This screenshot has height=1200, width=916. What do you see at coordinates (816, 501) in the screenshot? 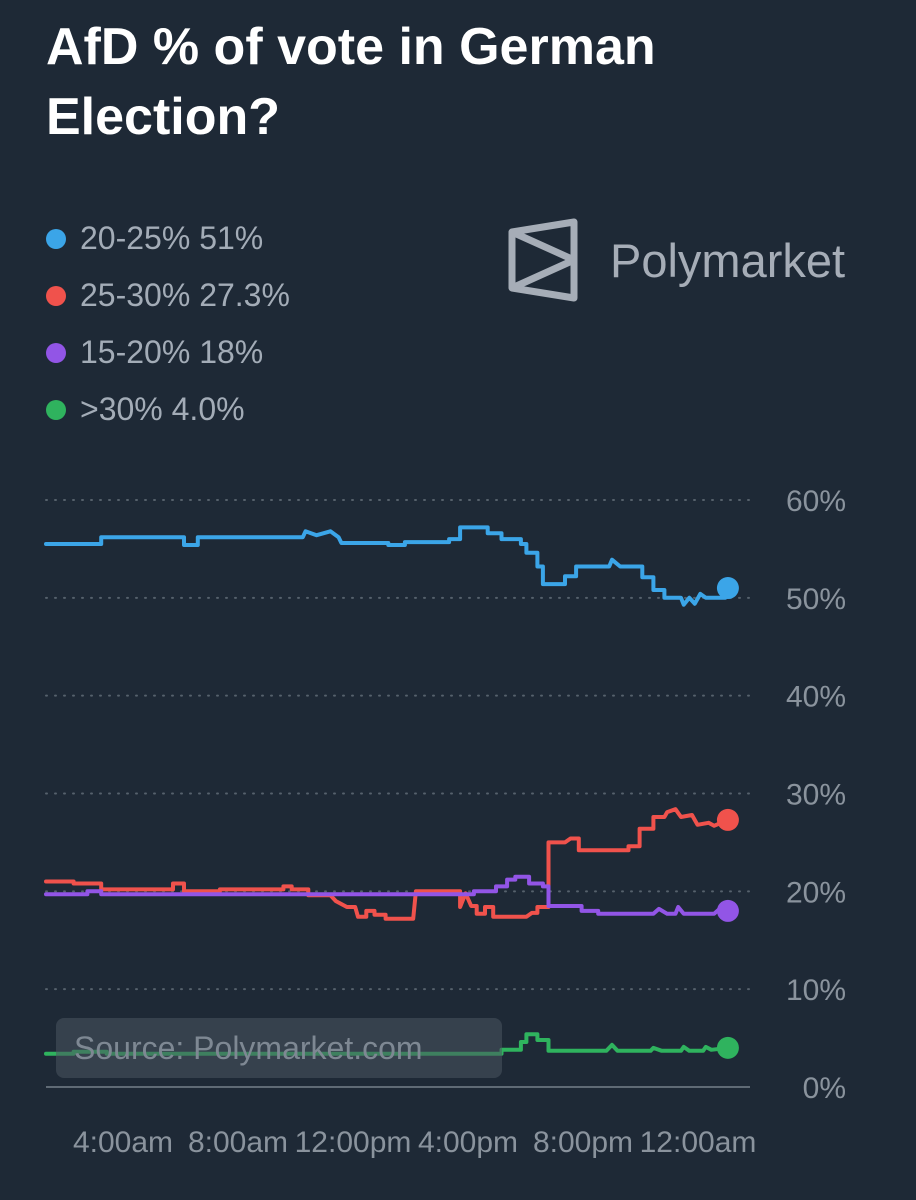
I see `y-tick-label: 60%` at bounding box center [816, 501].